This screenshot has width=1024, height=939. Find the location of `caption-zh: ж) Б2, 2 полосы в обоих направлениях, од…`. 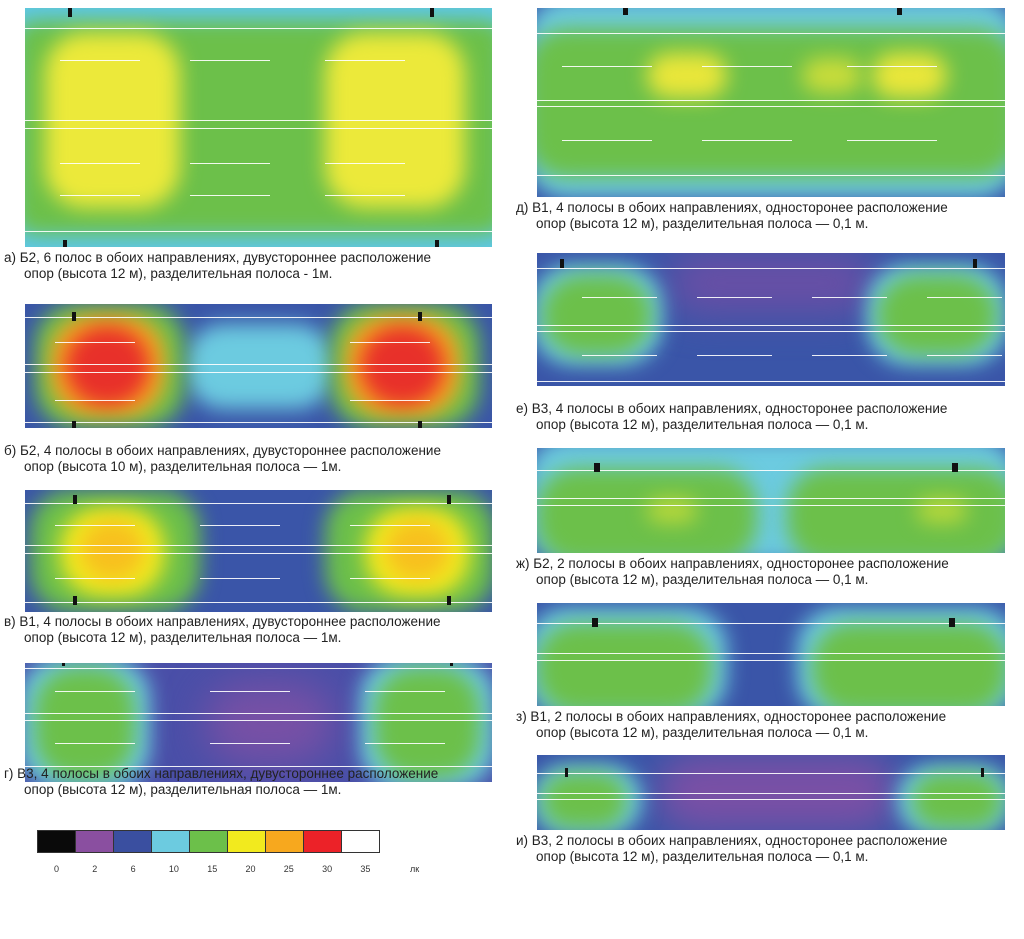

caption-zh: ж) Б2, 2 полосы в обоих направлениях, од… is located at coordinates (732, 572).